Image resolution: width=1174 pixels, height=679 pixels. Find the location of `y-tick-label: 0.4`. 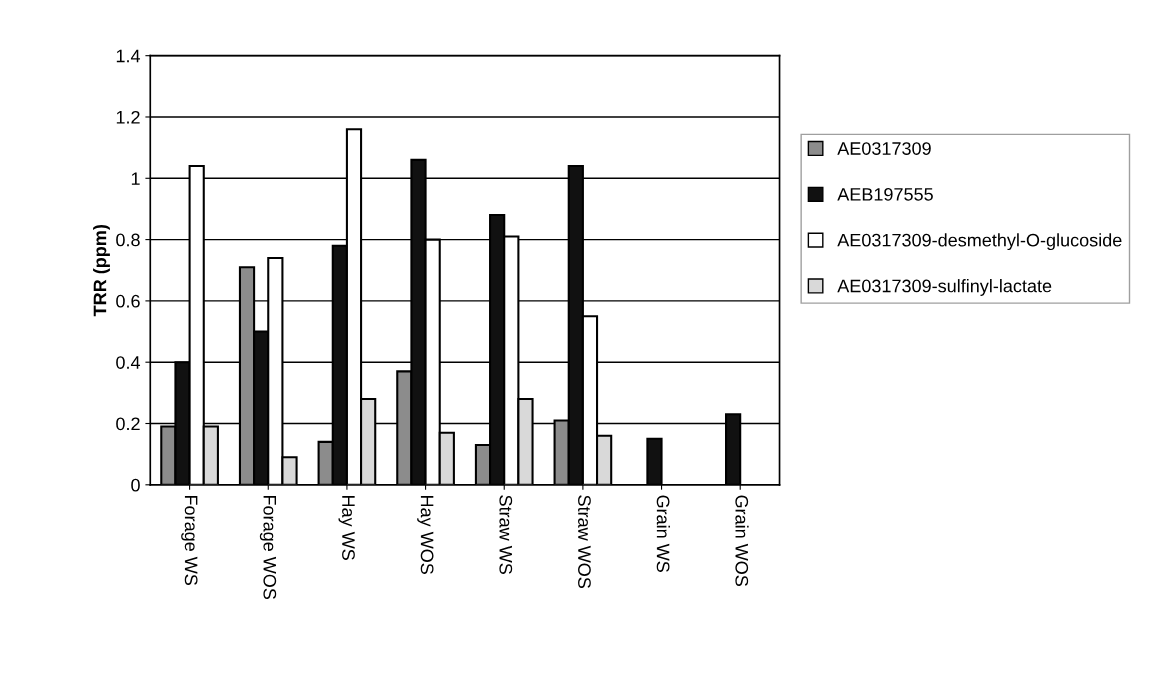

y-tick-label: 0.4 is located at coordinates (128, 362).